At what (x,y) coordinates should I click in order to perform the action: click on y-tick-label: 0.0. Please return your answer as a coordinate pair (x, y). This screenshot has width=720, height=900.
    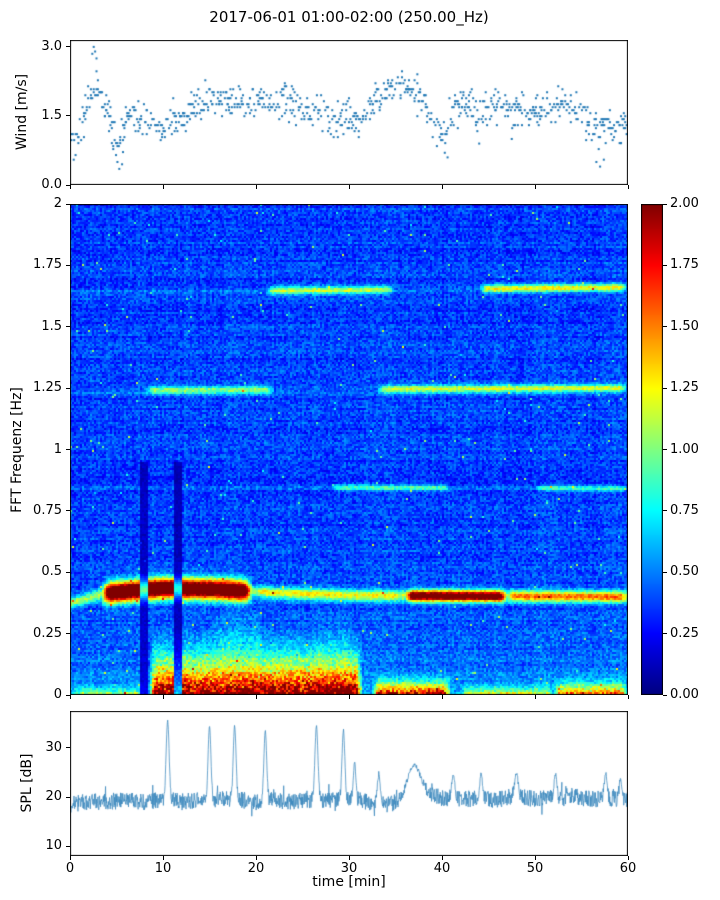
    Looking at the image, I should click on (51, 184).